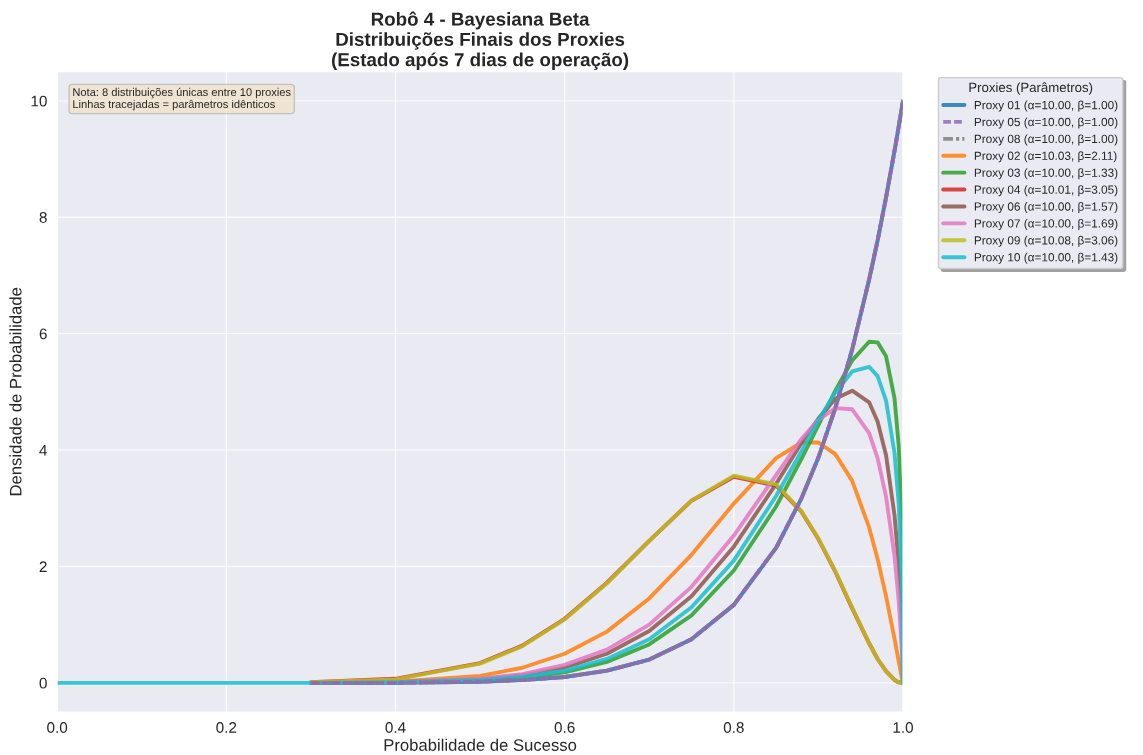 This screenshot has height=755, width=1143. What do you see at coordinates (1031, 88) in the screenshot?
I see `legend-title: Proxies (Parâmetros)` at bounding box center [1031, 88].